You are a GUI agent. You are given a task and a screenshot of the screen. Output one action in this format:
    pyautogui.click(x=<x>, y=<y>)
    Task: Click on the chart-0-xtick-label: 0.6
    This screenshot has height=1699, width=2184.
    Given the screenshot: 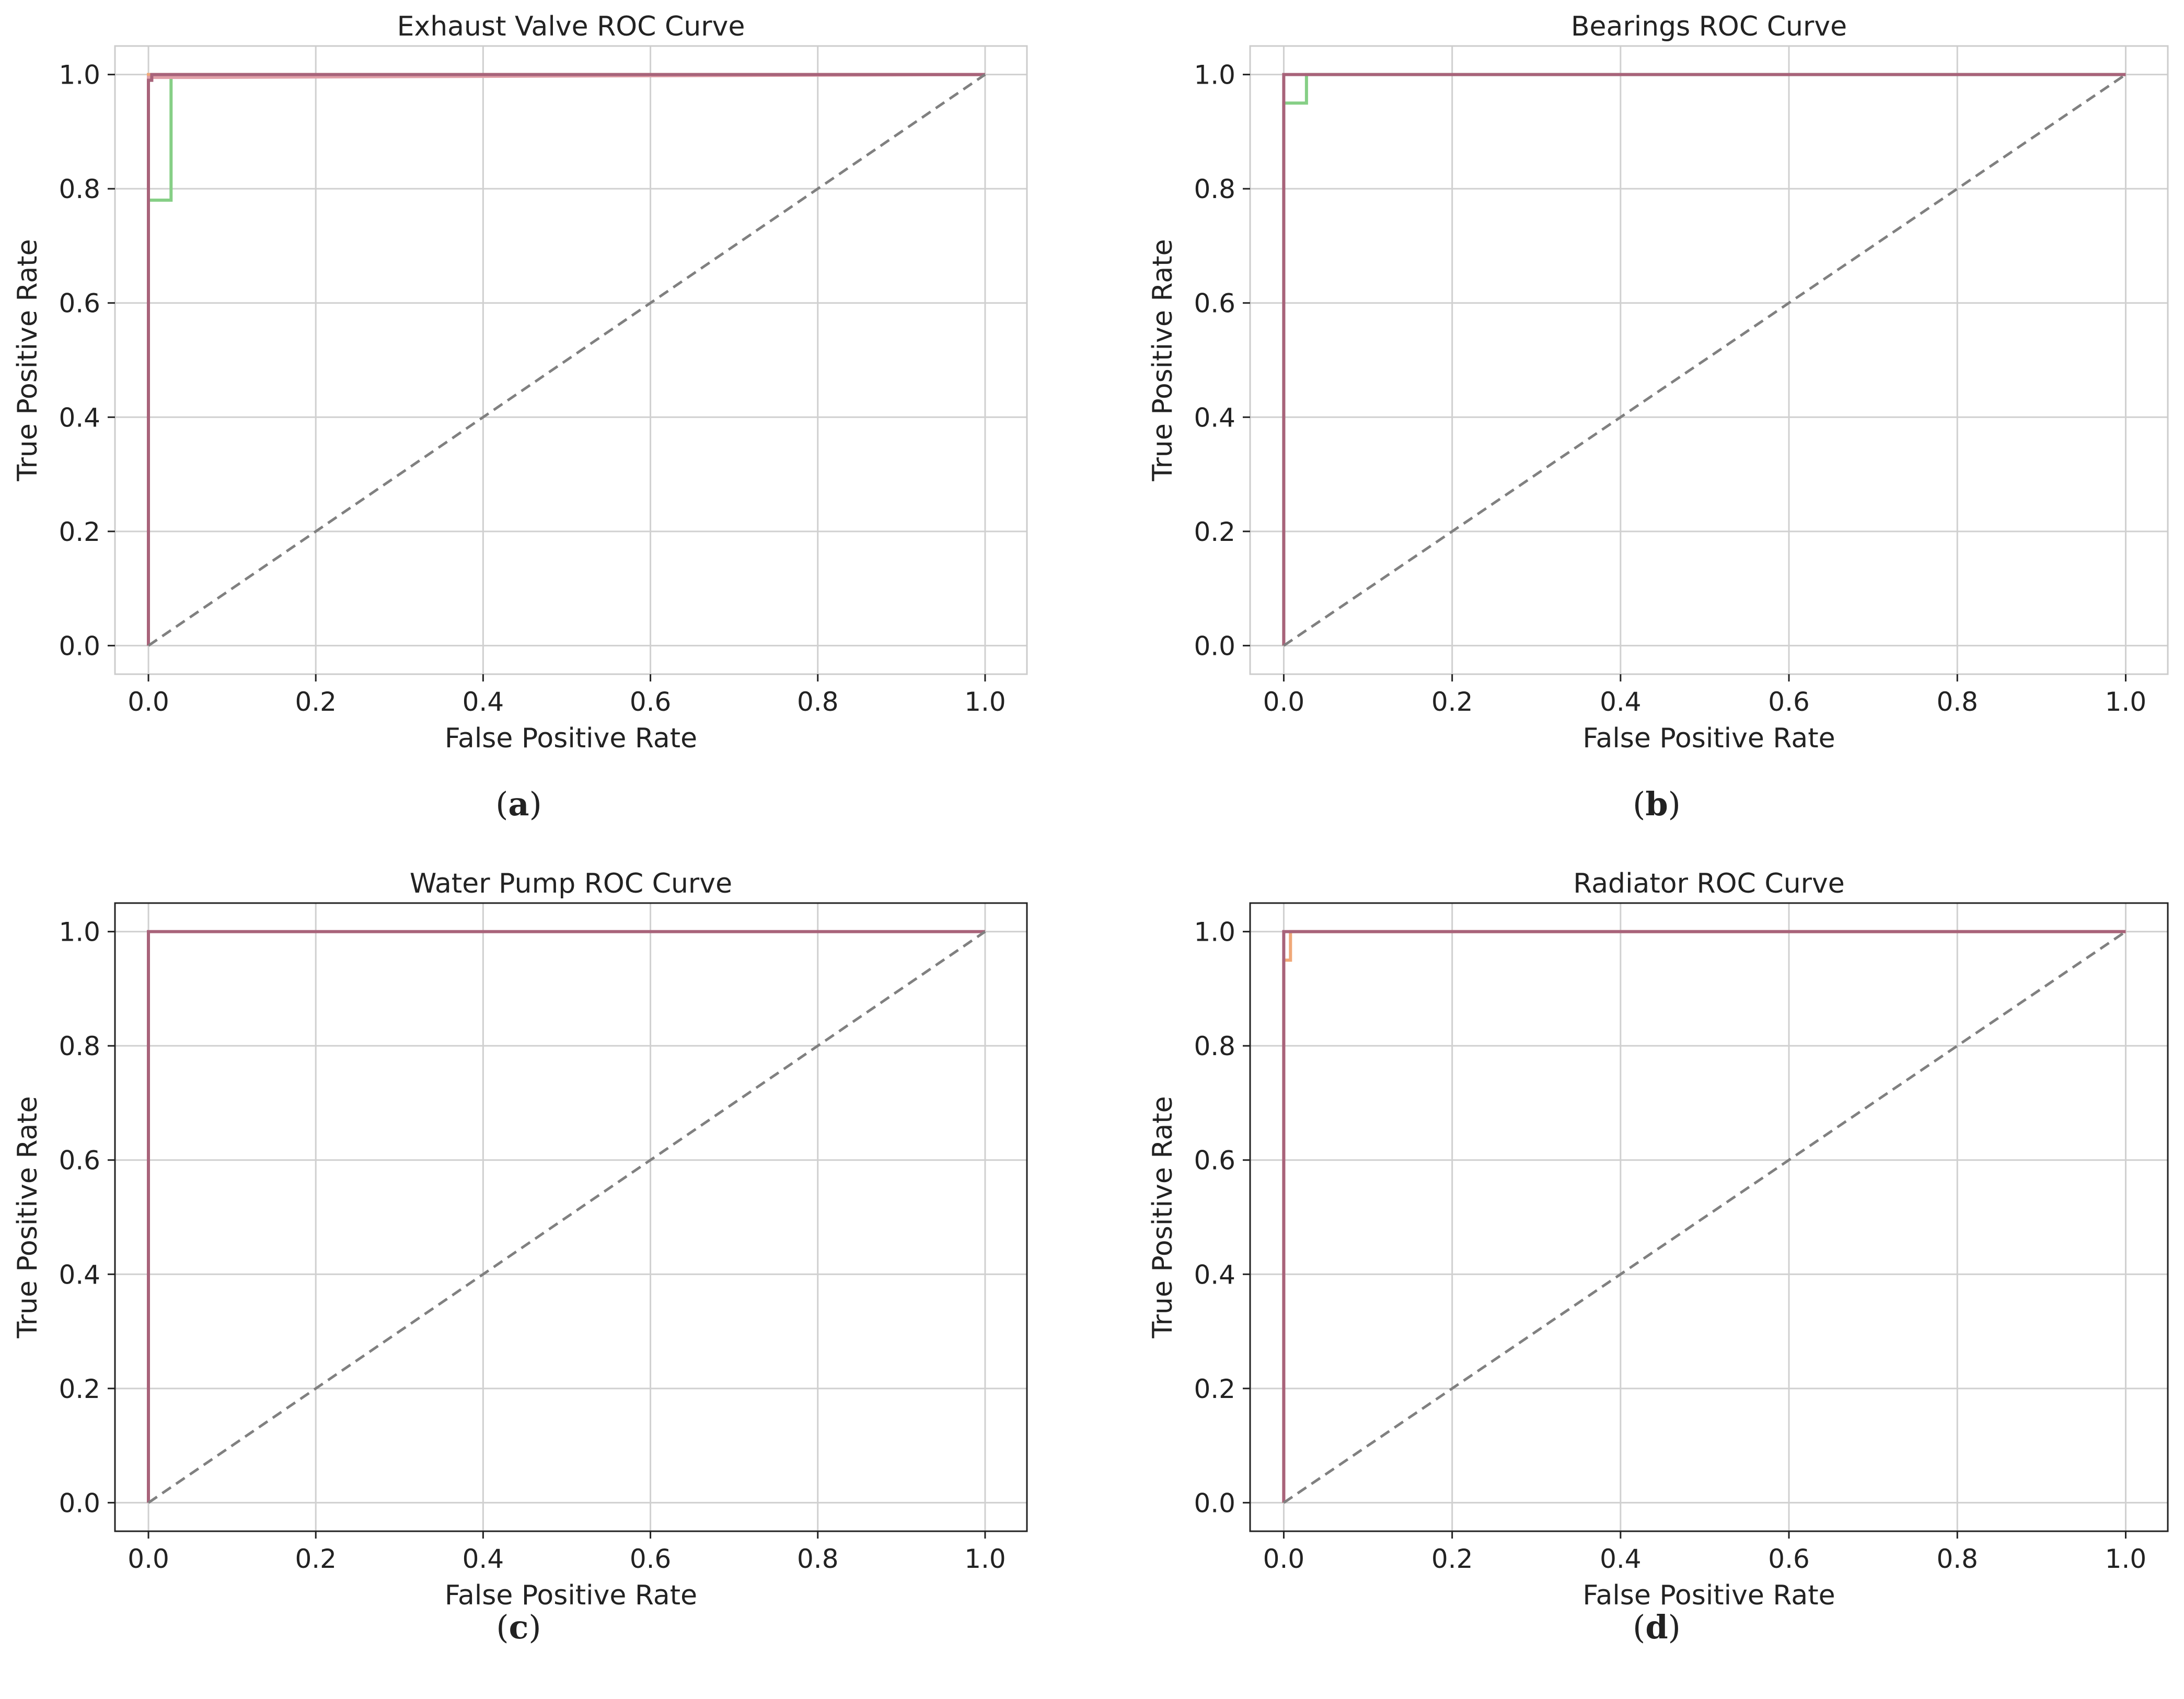 What is the action you would take?
    pyautogui.click(x=651, y=702)
    